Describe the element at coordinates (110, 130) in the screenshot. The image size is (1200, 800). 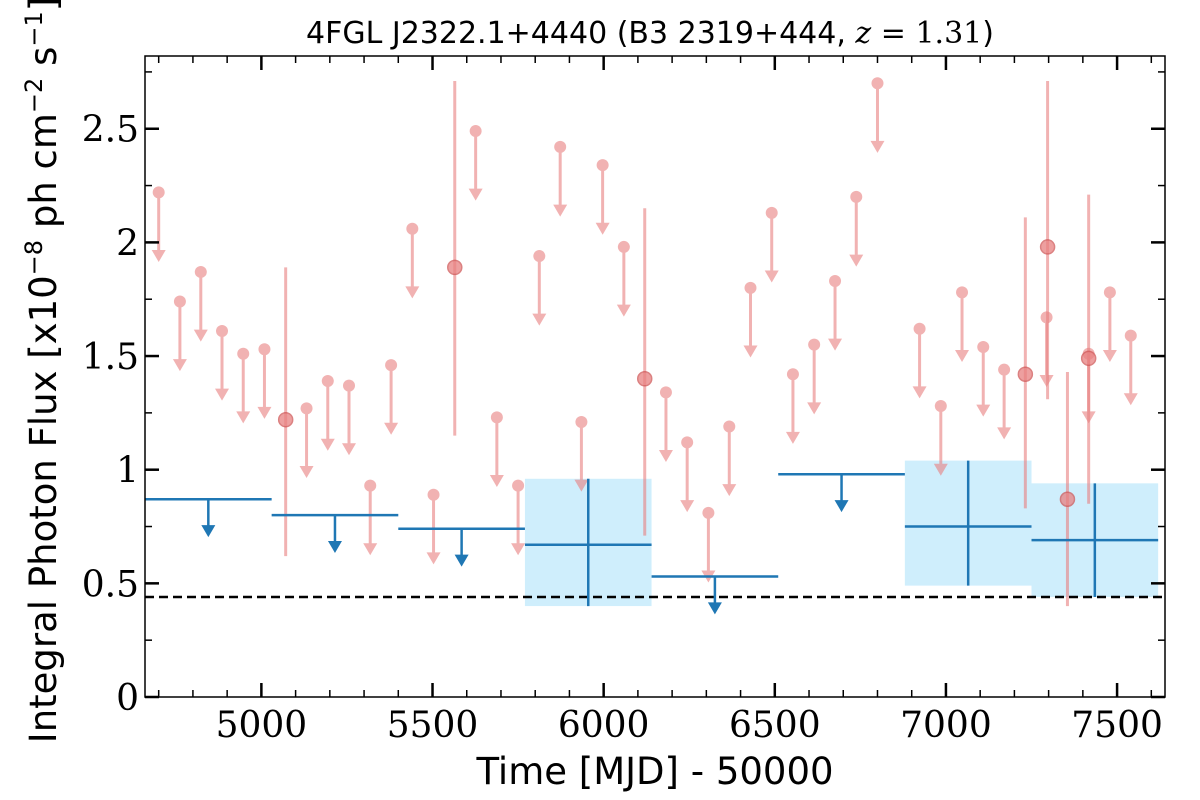
I see `y-tick-label: 2.5` at that location.